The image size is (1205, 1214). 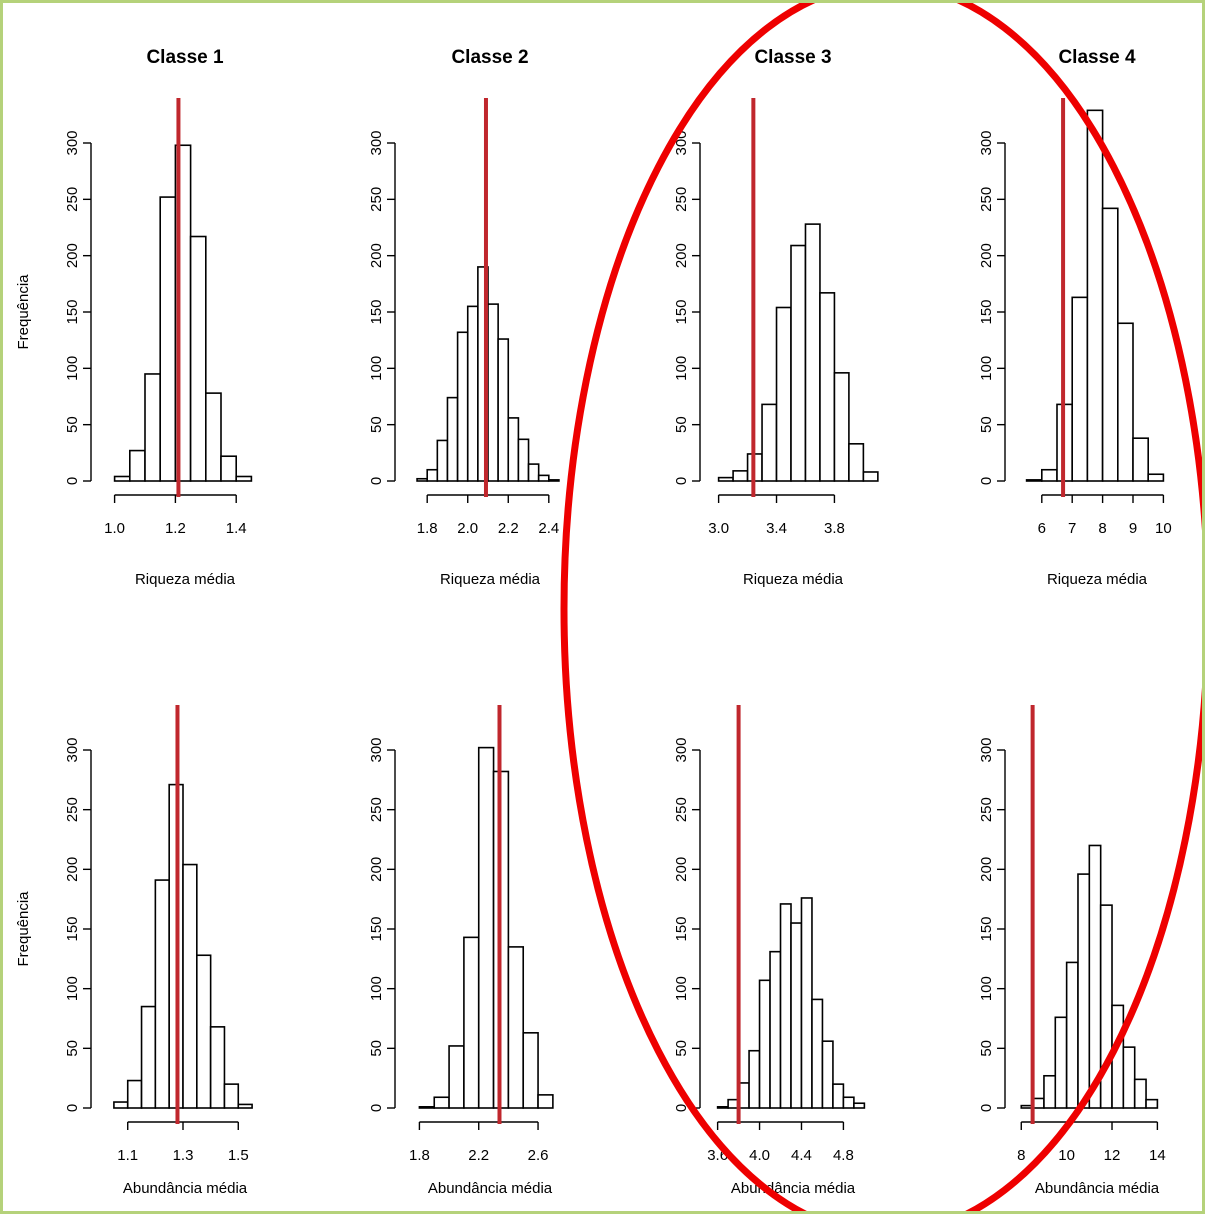 What do you see at coordinates (1157, 1155) in the screenshot?
I see `x-tick-label: 14` at bounding box center [1157, 1155].